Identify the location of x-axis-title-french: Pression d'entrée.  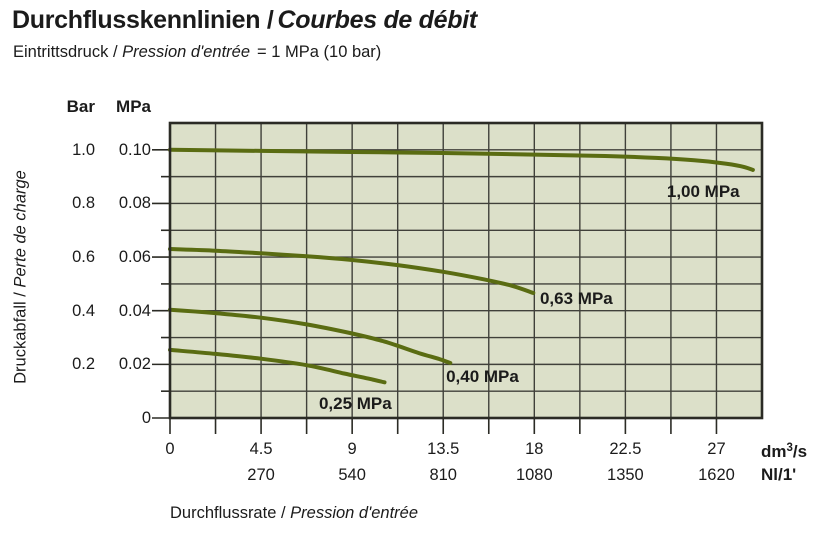
(354, 513).